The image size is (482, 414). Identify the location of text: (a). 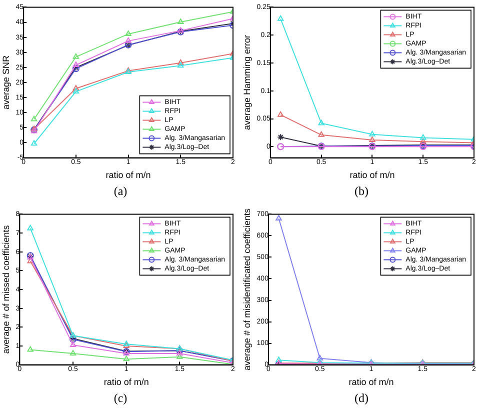
(120, 191).